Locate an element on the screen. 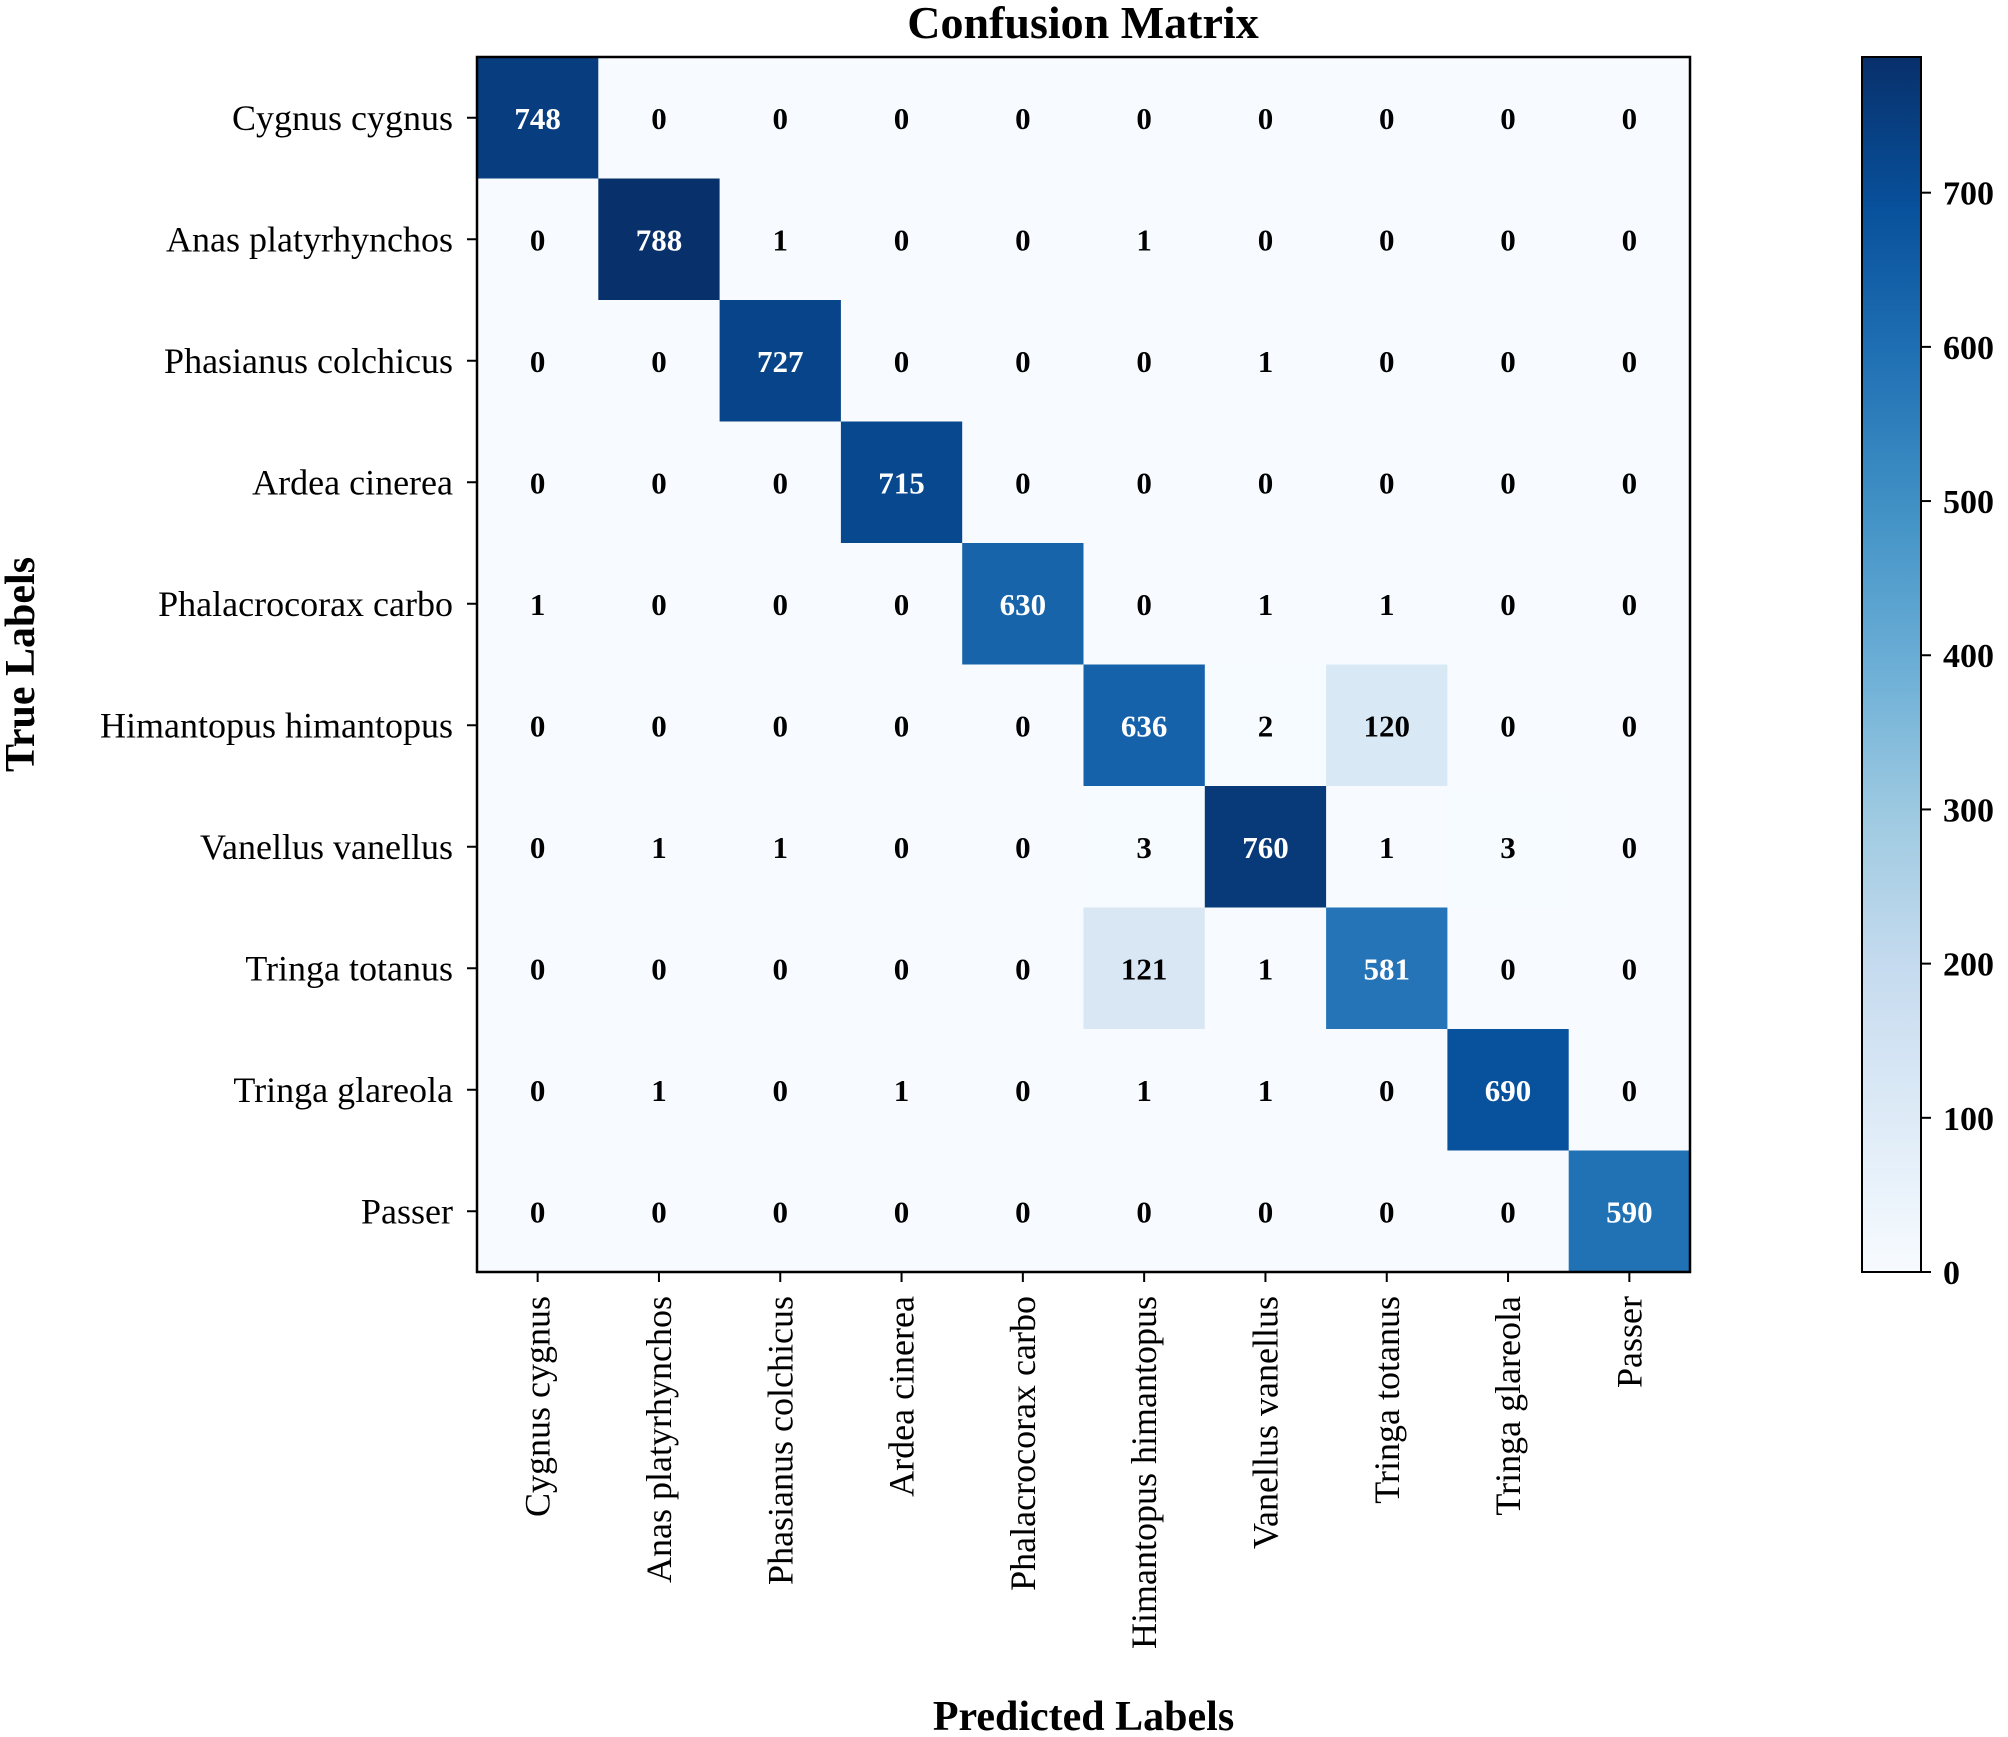 The height and width of the screenshot is (1737, 2008). x-tick-label: Phalacrocorax carbo is located at coordinates (1023, 1443).